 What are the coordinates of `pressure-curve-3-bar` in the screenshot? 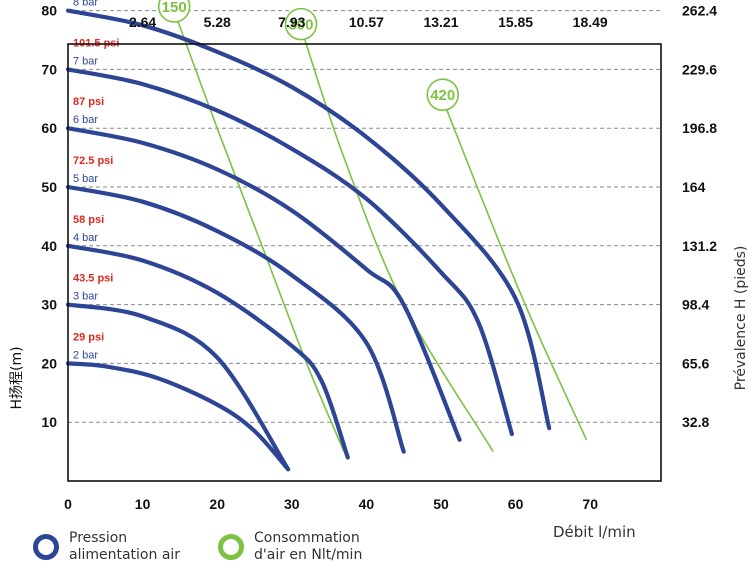 It's located at (178, 387).